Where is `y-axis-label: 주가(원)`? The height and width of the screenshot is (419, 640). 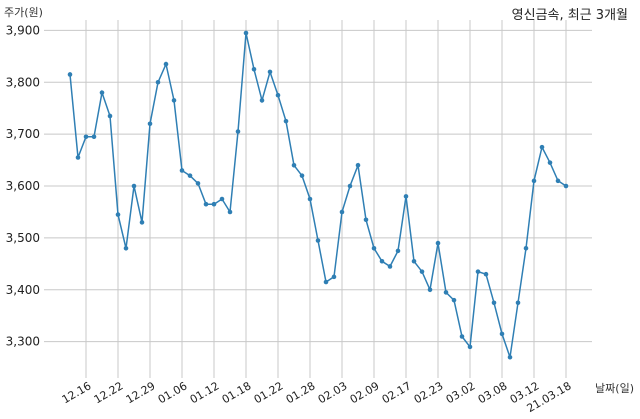 y-axis-label: 주가(원) is located at coordinates (23, 12).